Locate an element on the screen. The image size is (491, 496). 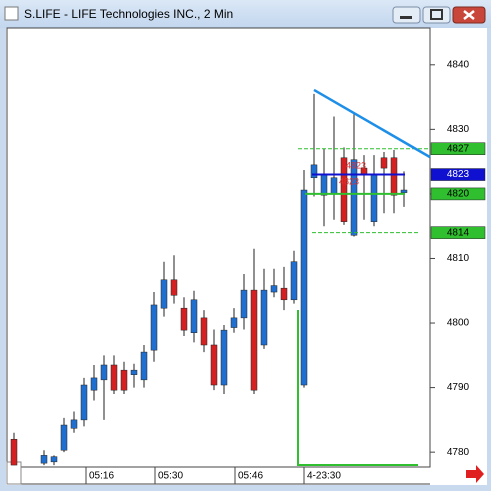
y-tick-label: 4780 is located at coordinates (458, 452).